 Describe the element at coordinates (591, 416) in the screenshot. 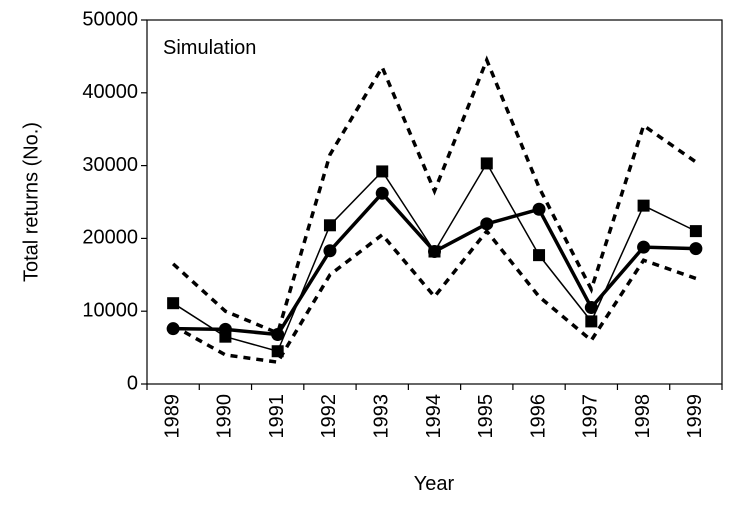

I see `x-tick-label: 1997` at that location.